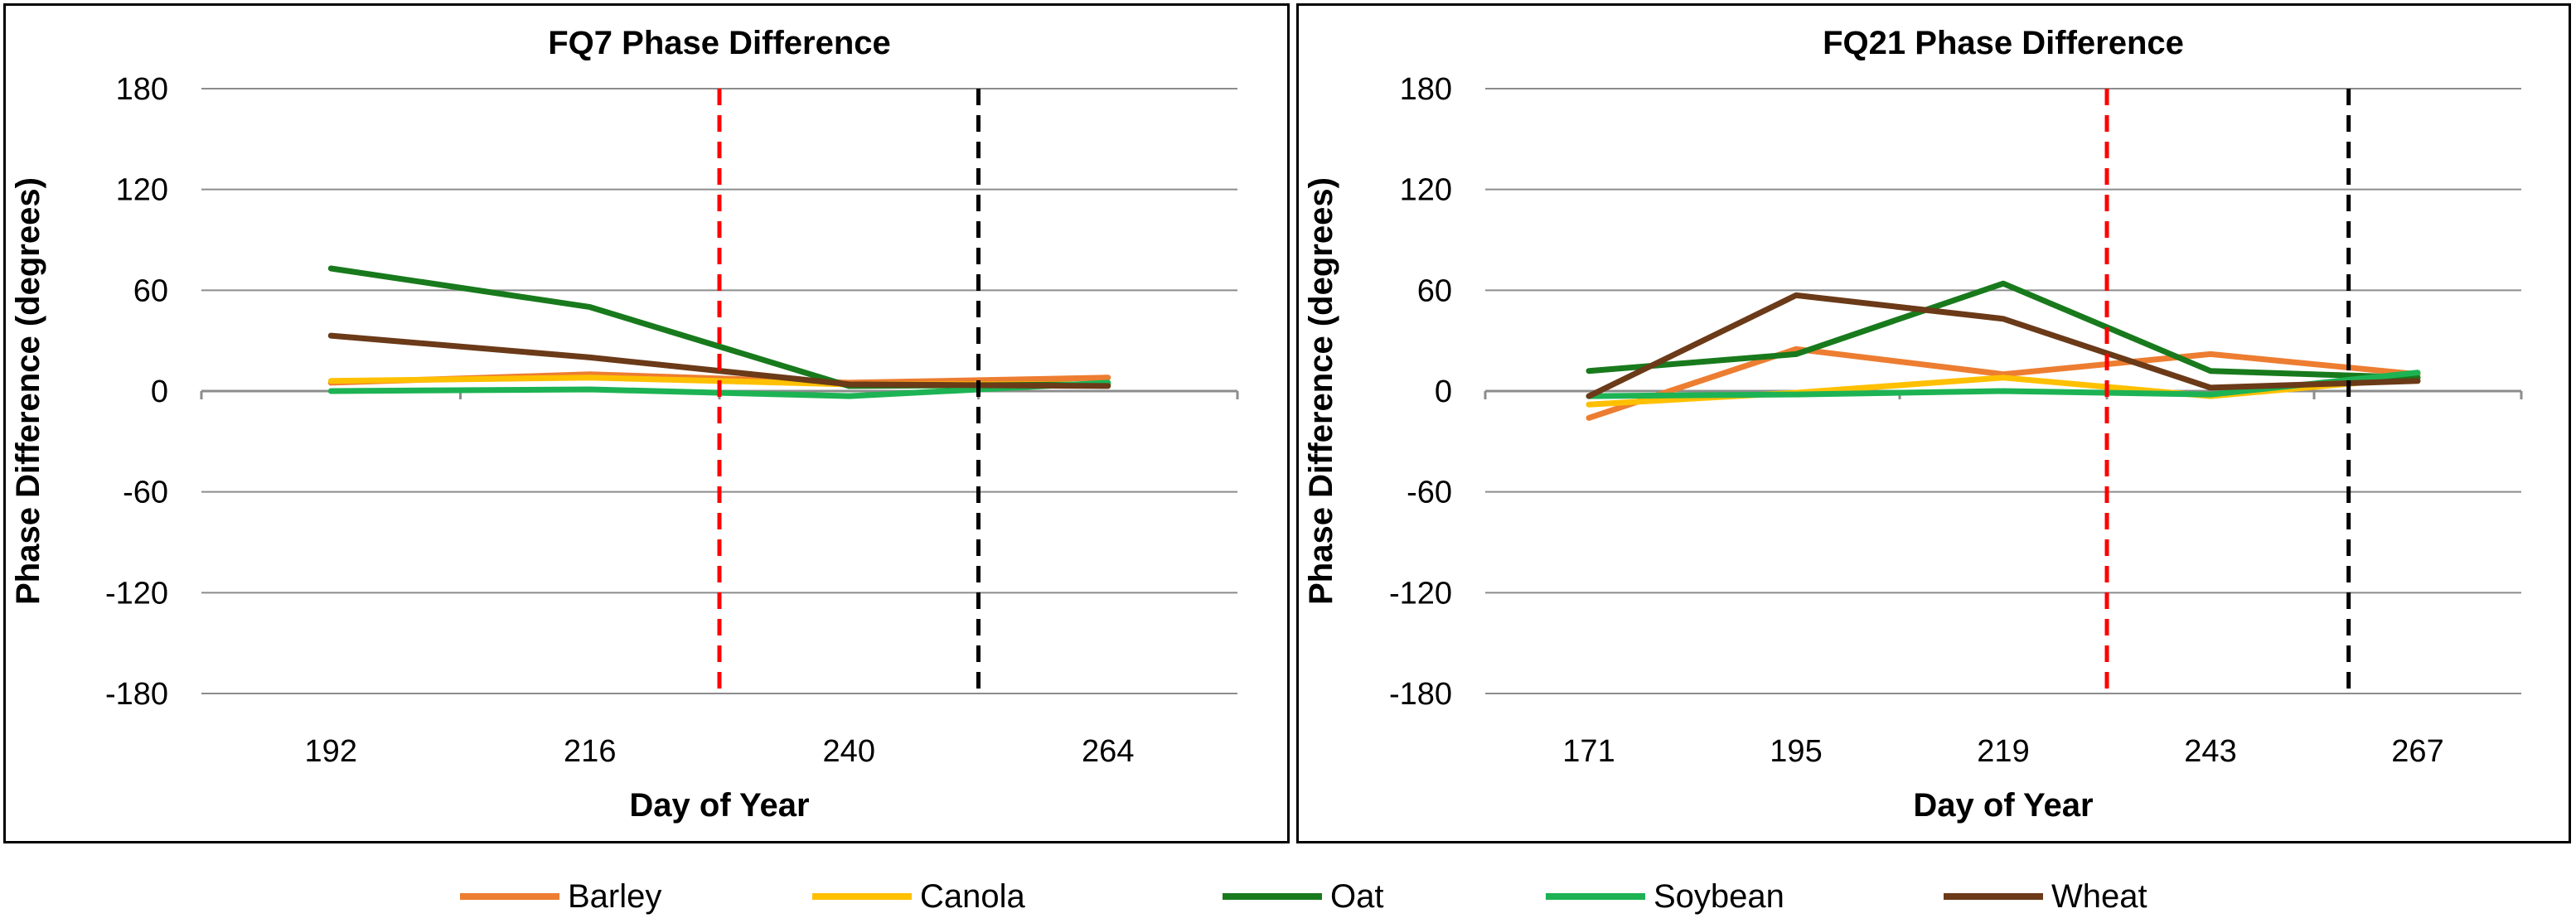 Image resolution: width=2576 pixels, height=923 pixels. What do you see at coordinates (2003, 330) in the screenshot?
I see `fq21-series-line-oat` at bounding box center [2003, 330].